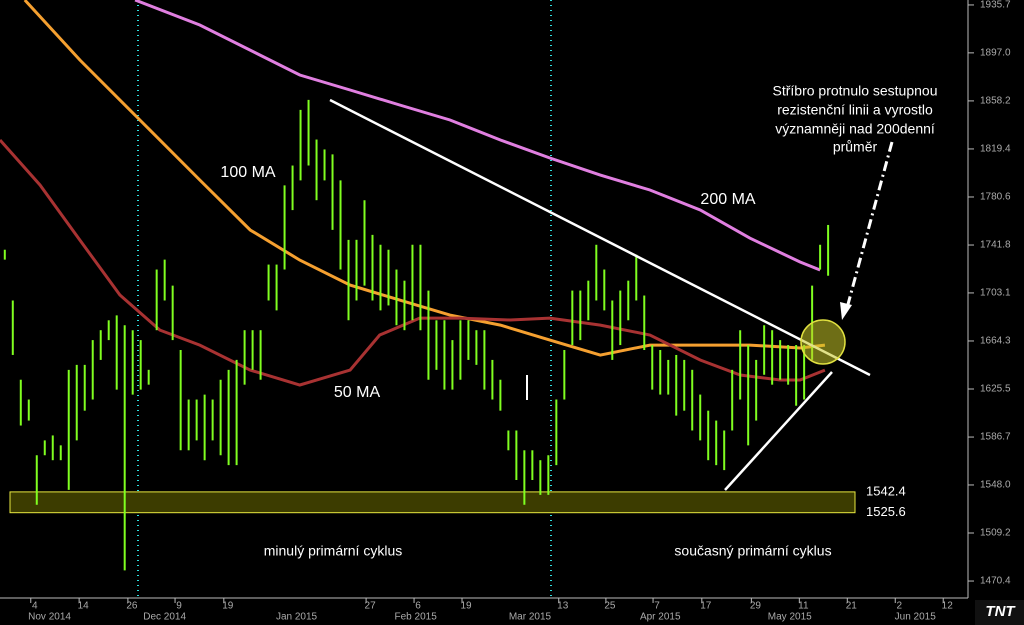 The height and width of the screenshot is (625, 1024). What do you see at coordinates (995, 389) in the screenshot?
I see `y-tick-label: 1625.5` at bounding box center [995, 389].